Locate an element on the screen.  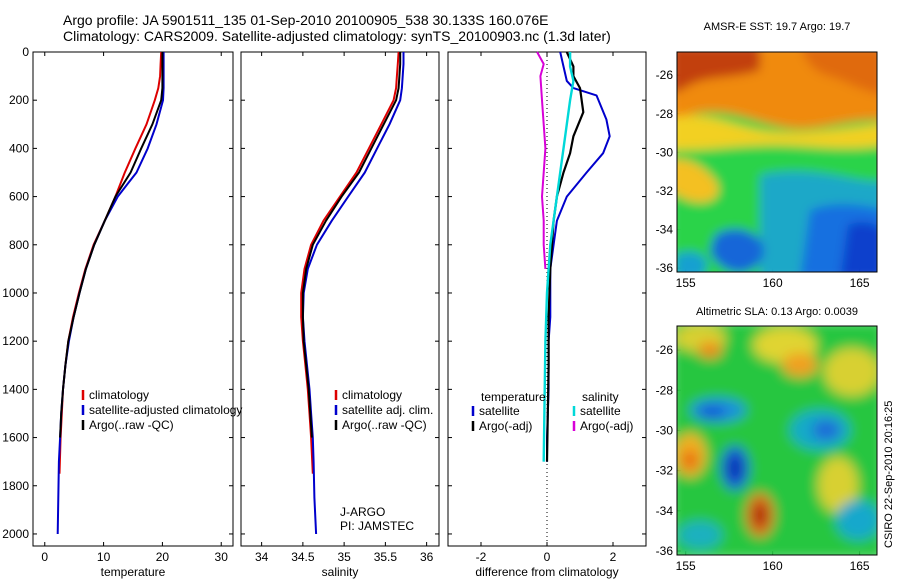
sst_map-ytick-label: -36 is located at coordinates (665, 268).